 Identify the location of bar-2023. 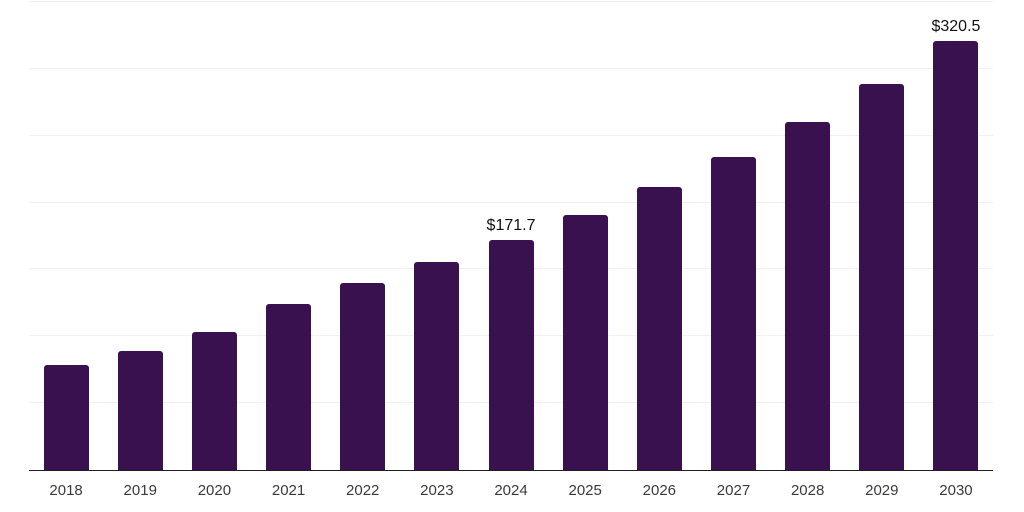
(437, 366).